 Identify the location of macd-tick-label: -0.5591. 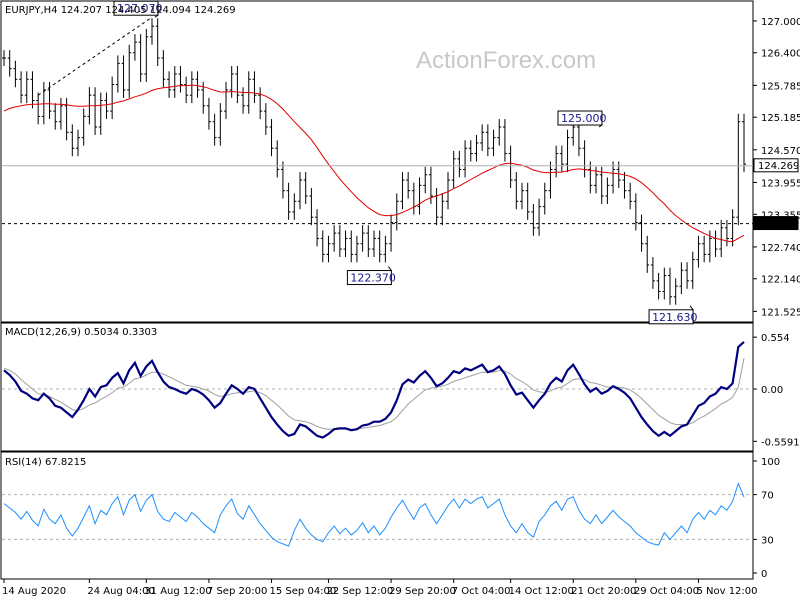
(780, 442).